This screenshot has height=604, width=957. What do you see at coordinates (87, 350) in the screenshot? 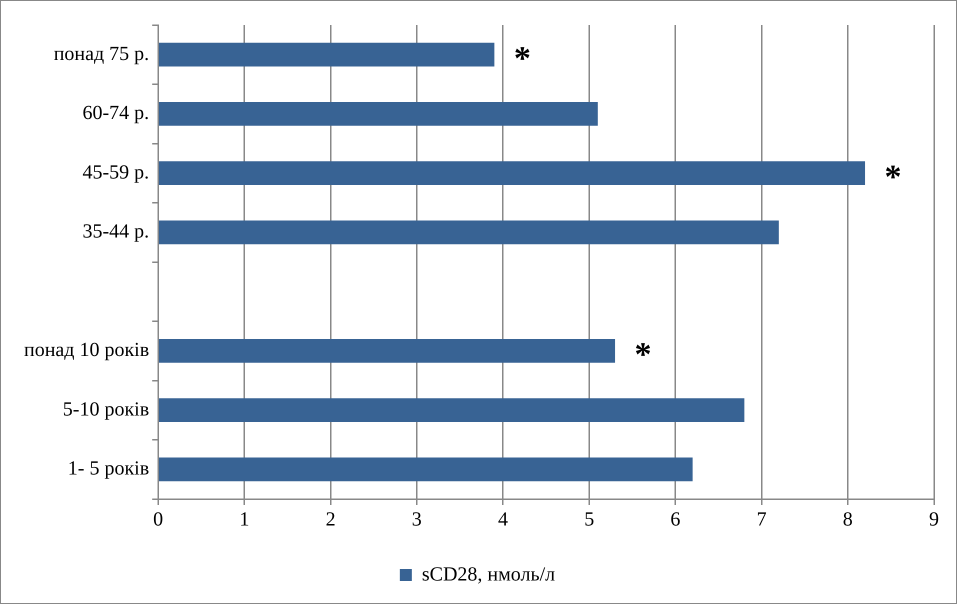
I see `y-tick-label: понад 10 років` at bounding box center [87, 350].